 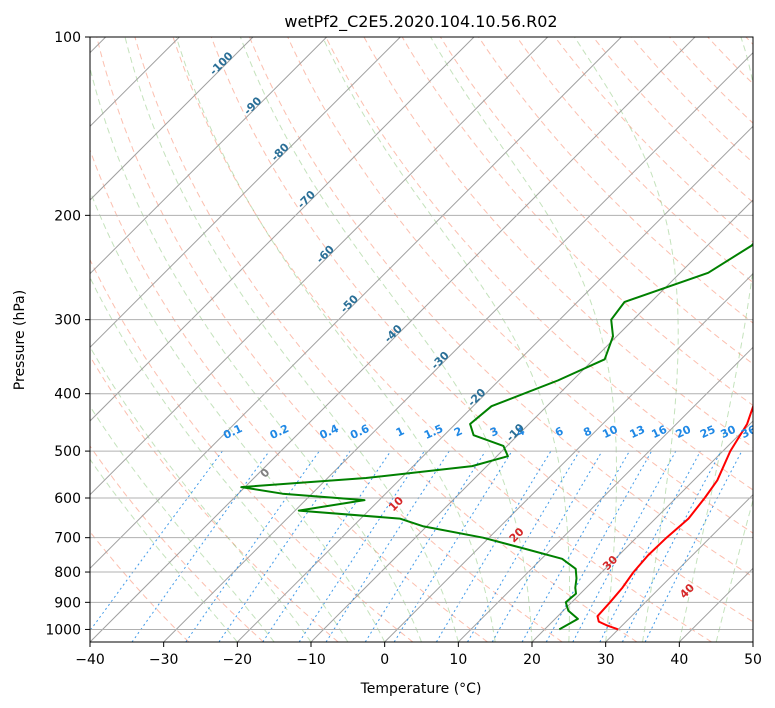 What do you see at coordinates (707, 432) in the screenshot?
I see `mixing-ratio-label: 25` at bounding box center [707, 432].